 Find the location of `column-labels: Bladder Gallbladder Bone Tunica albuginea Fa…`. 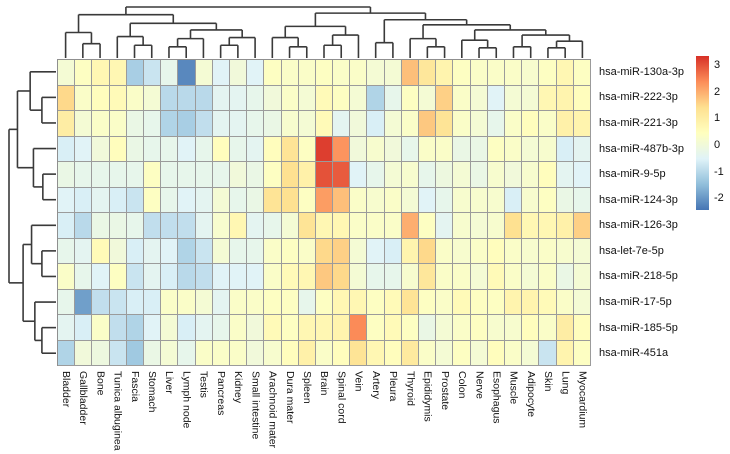

column-labels: Bladder Gallbladder Bone Tunica albuginea Fa… is located at coordinates (324, 411).